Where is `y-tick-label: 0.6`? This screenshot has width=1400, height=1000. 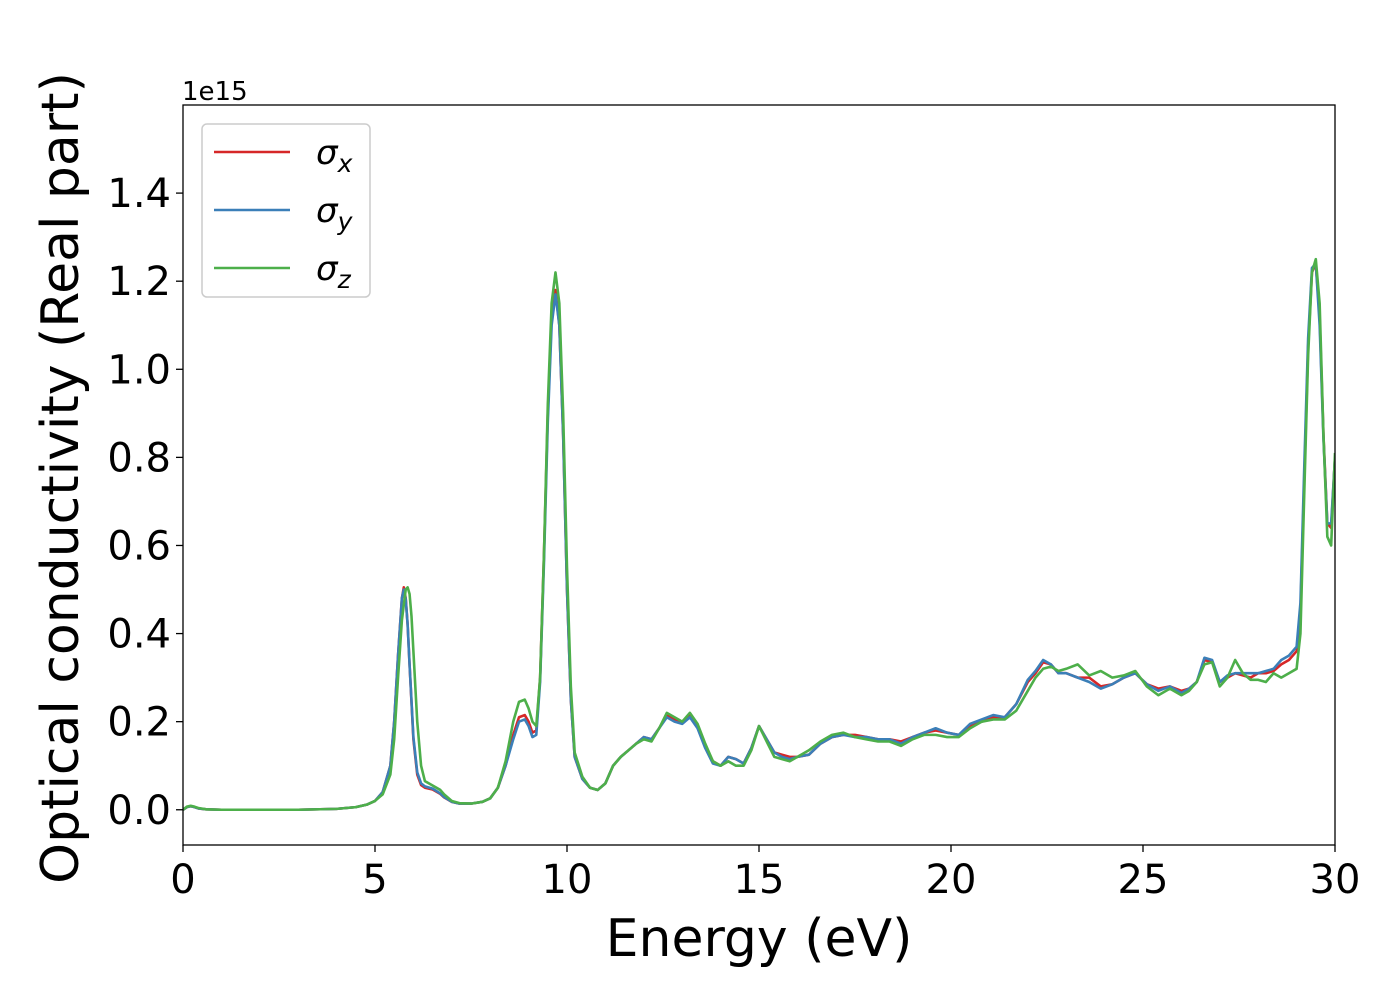
y-tick-label: 0.6 is located at coordinates (139, 546).